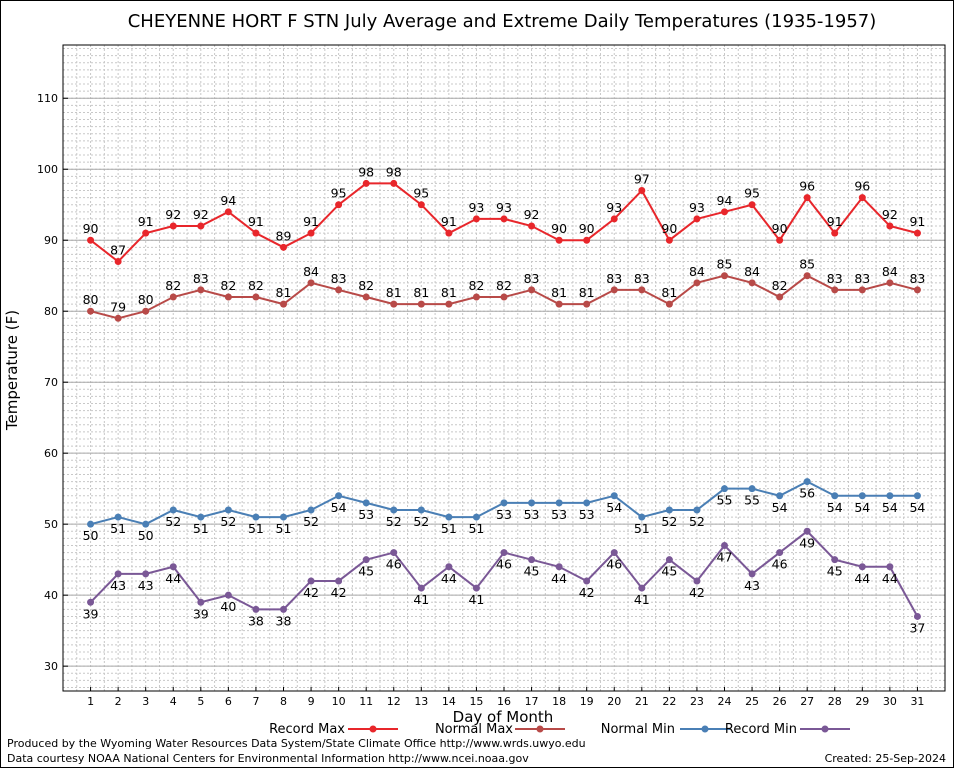  I want to click on x-tick-label: 16, so click(504, 701).